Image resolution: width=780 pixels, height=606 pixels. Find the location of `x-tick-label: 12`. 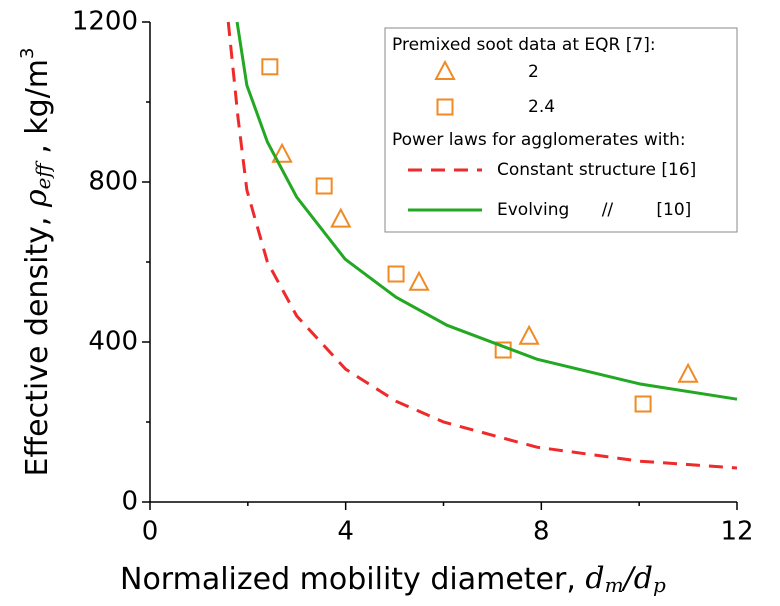

x-tick-label: 12 is located at coordinates (736, 532).